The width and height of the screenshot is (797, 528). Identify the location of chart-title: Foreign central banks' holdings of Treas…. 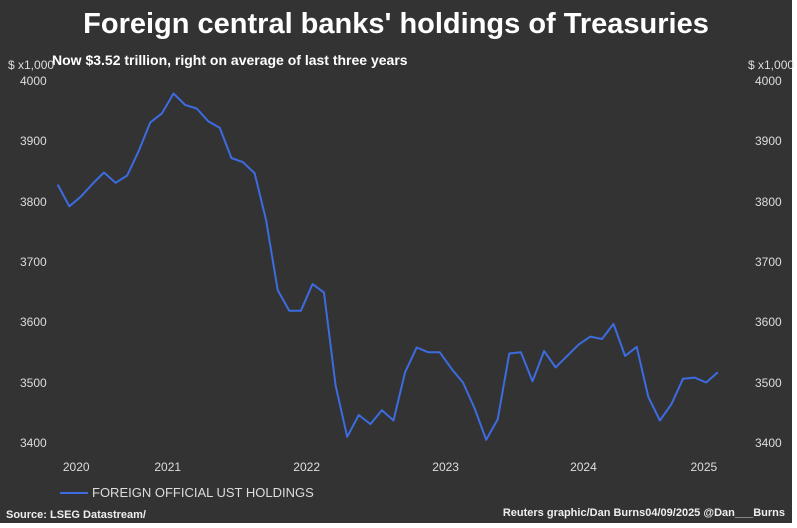
(396, 24).